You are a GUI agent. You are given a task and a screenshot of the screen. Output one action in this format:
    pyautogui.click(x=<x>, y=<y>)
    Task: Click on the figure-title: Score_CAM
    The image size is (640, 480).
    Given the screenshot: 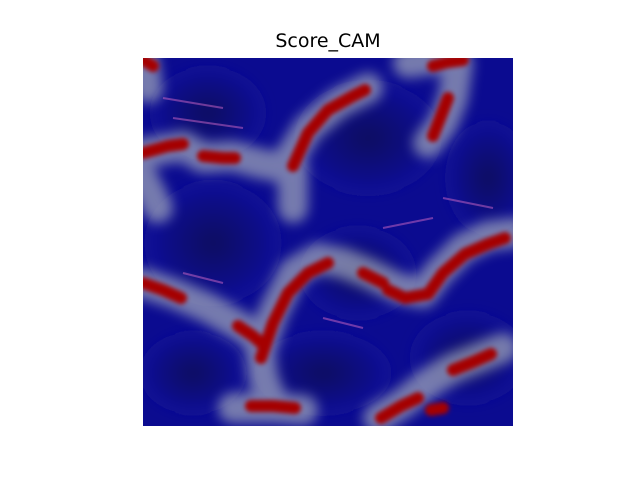 What is the action you would take?
    pyautogui.click(x=328, y=41)
    